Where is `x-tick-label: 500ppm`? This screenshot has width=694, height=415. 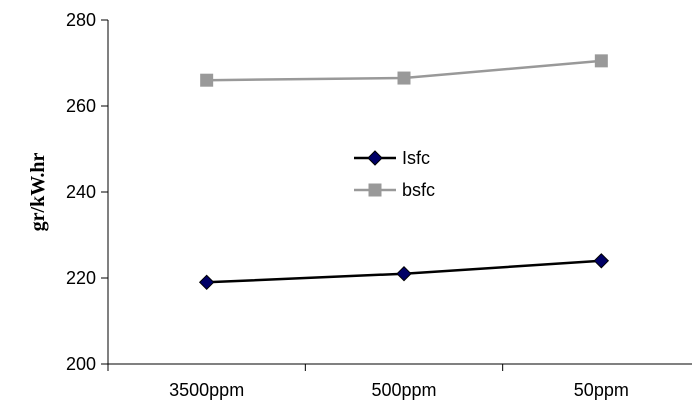 x-tick-label: 500ppm is located at coordinates (403, 390).